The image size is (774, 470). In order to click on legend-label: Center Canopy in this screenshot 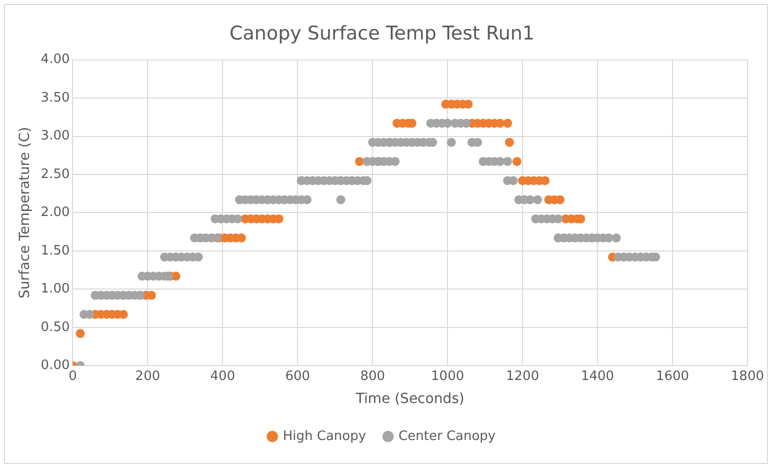, I will do `click(447, 436)`.